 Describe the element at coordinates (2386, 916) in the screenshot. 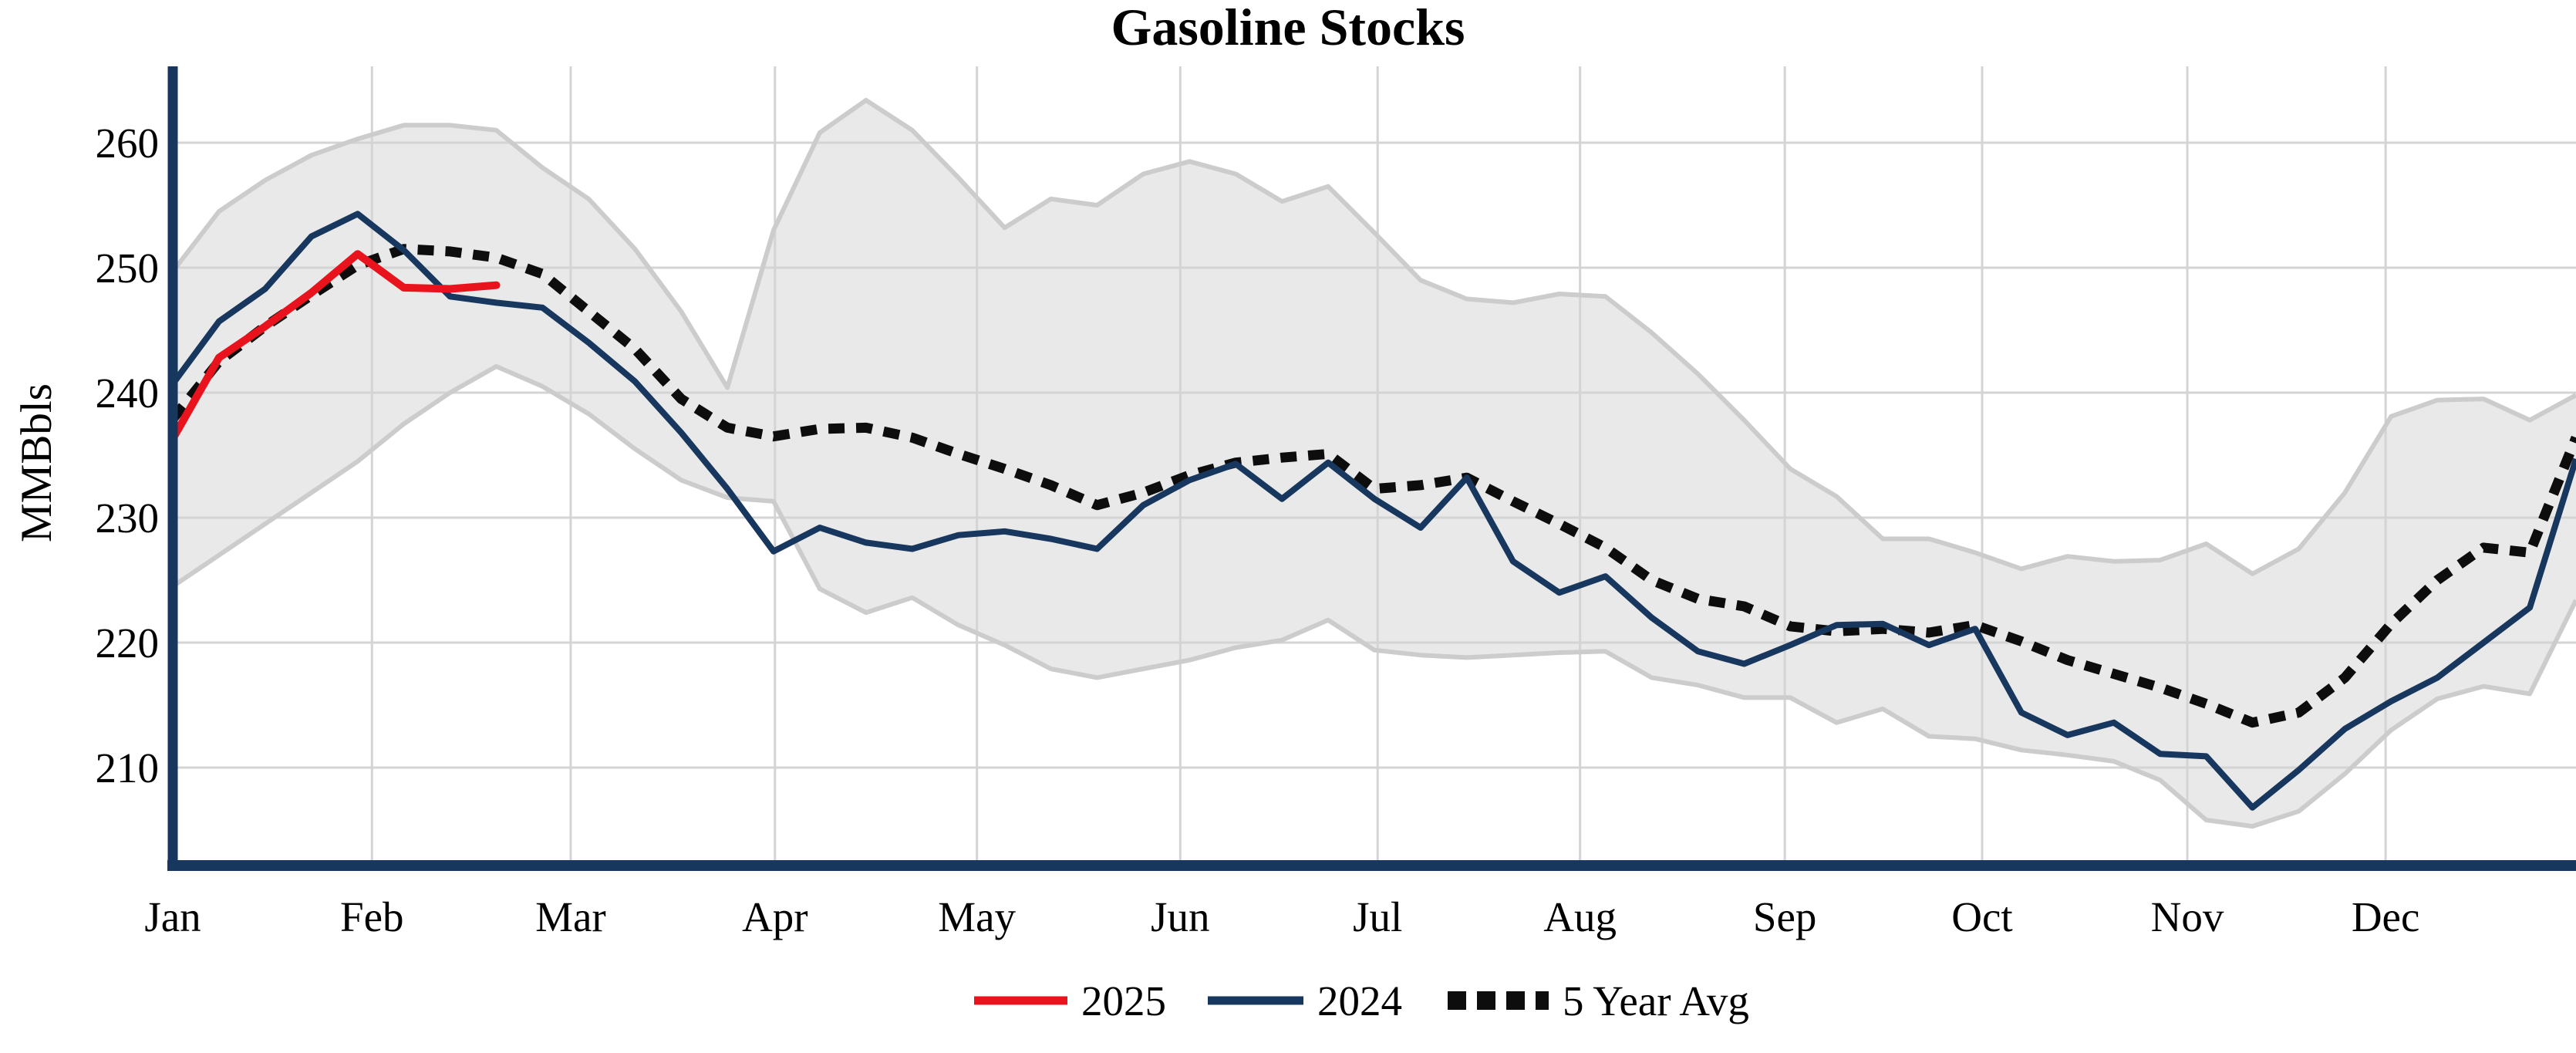

I see `x-tick-label-Dec: Dec` at that location.